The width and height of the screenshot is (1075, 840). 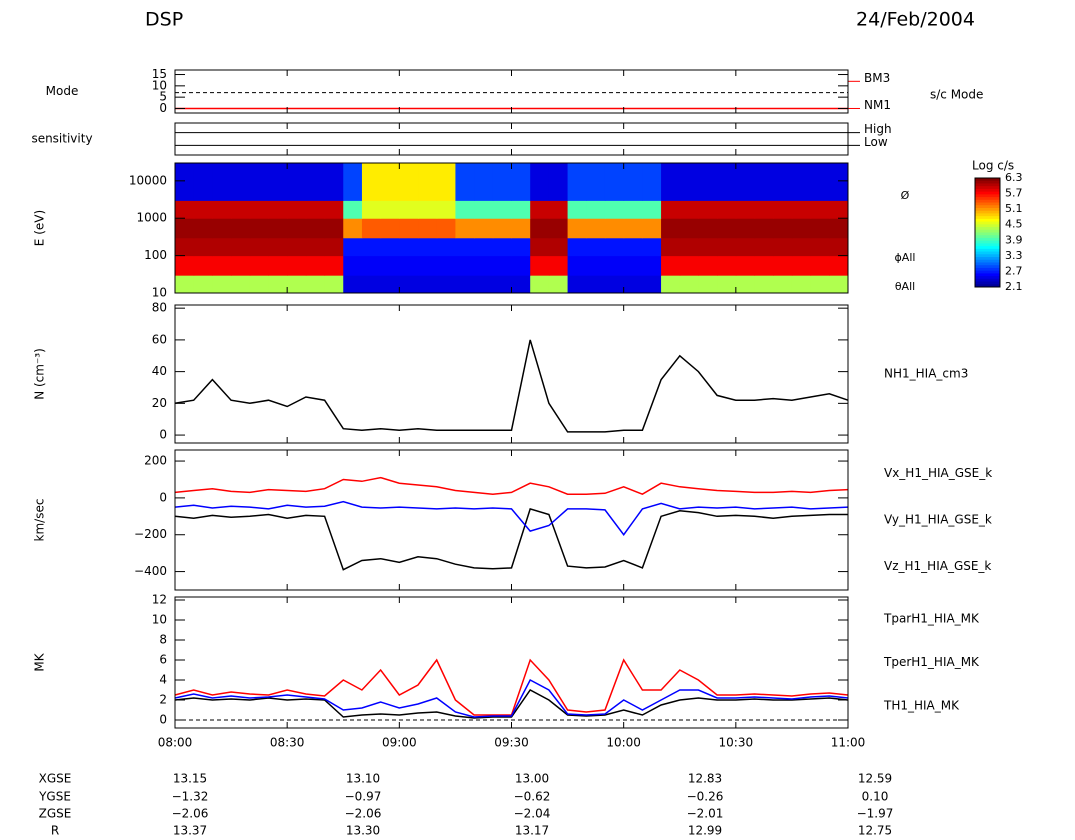 I want to click on y-tick-label: −400, so click(x=150, y=571).